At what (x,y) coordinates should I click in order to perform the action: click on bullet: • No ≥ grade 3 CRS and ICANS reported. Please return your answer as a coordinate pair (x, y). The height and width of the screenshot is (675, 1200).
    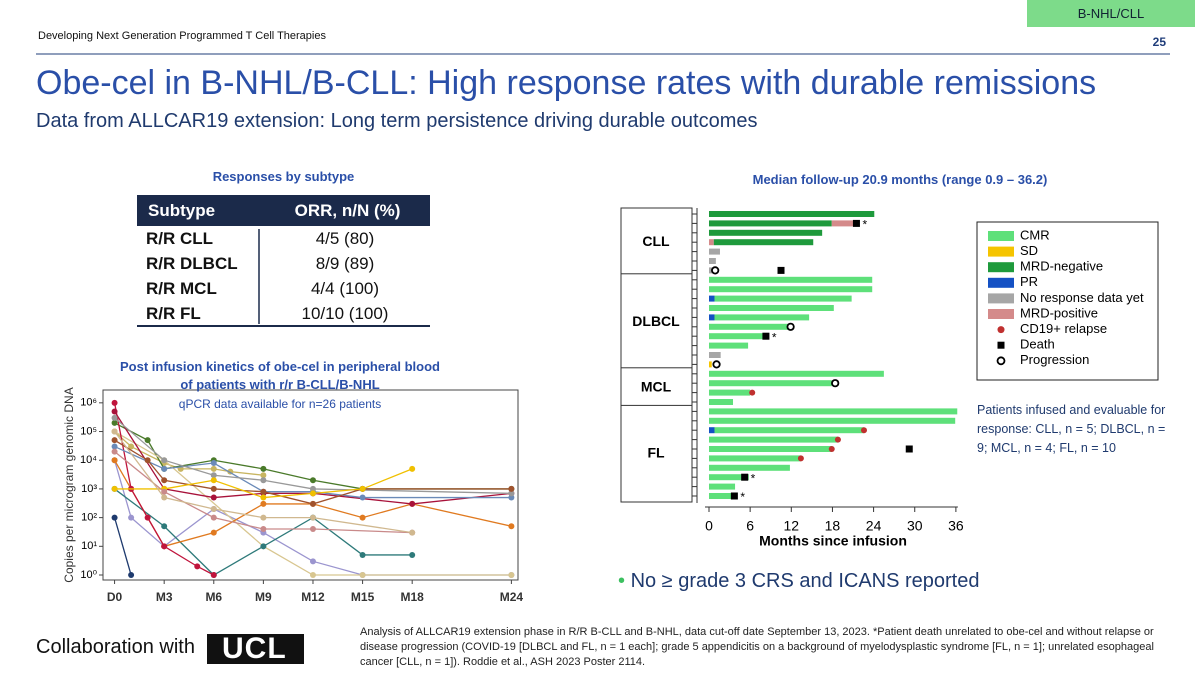
    Looking at the image, I should click on (799, 581).